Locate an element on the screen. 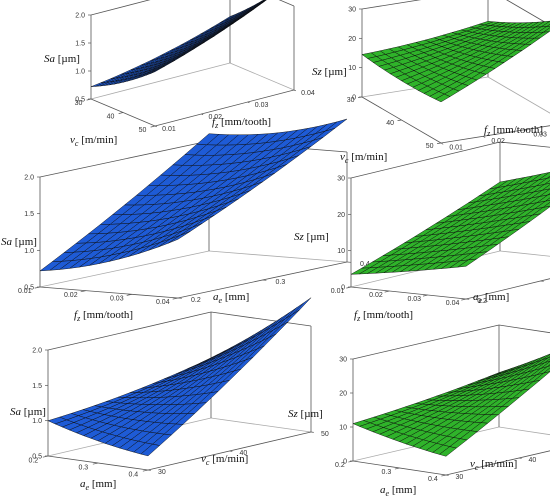 The image size is (550, 497). z-axis-label: Sa [µm] is located at coordinates (28, 412).